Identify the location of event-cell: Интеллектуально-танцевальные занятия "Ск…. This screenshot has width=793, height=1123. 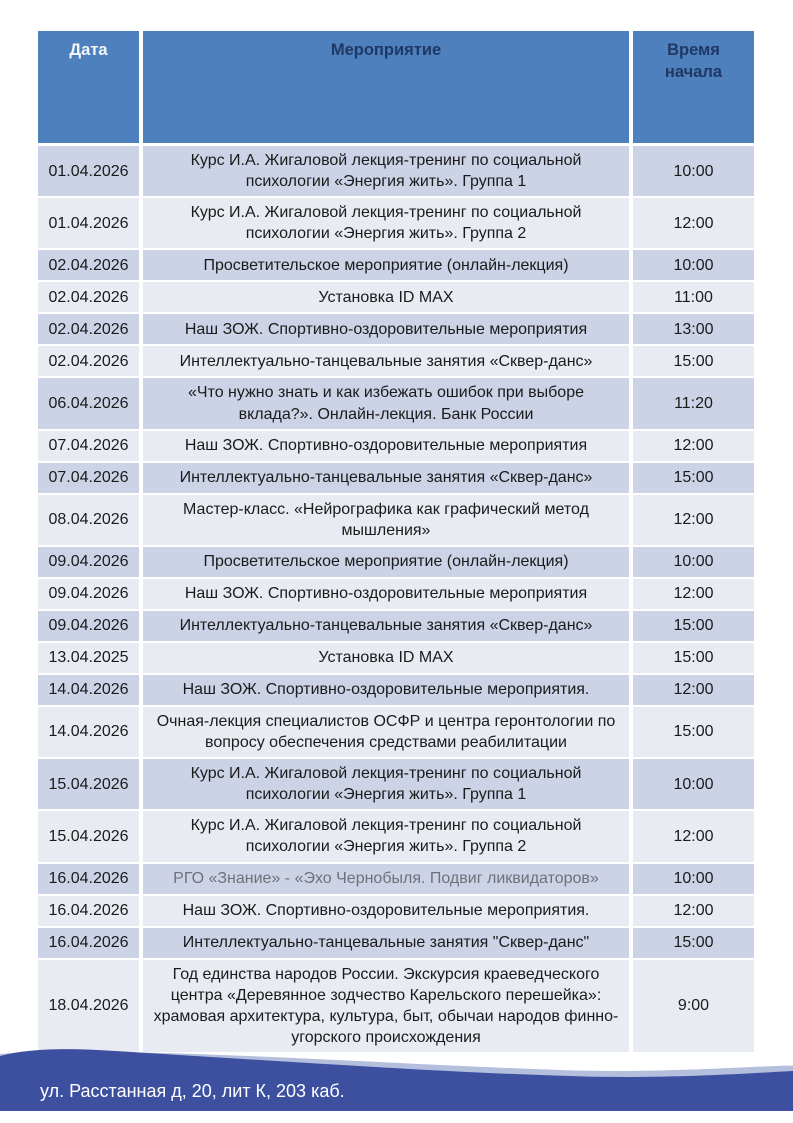
(386, 942).